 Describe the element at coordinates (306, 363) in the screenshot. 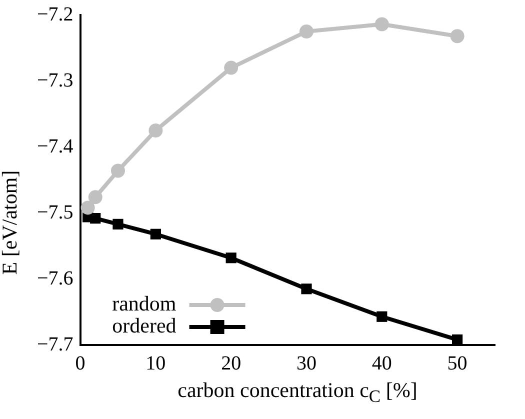

I see `x-tick-label: 30` at that location.